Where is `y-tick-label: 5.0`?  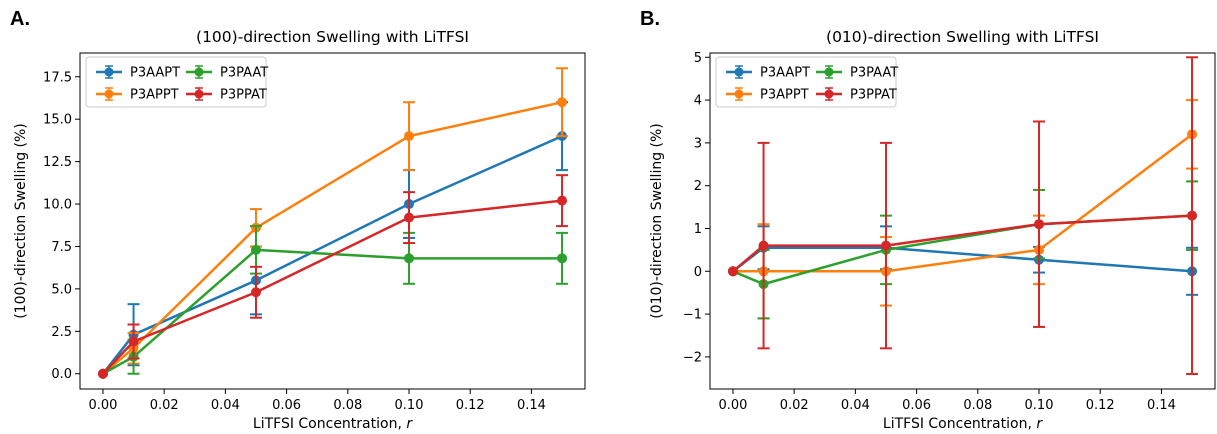 y-tick-label: 5.0 is located at coordinates (61, 289).